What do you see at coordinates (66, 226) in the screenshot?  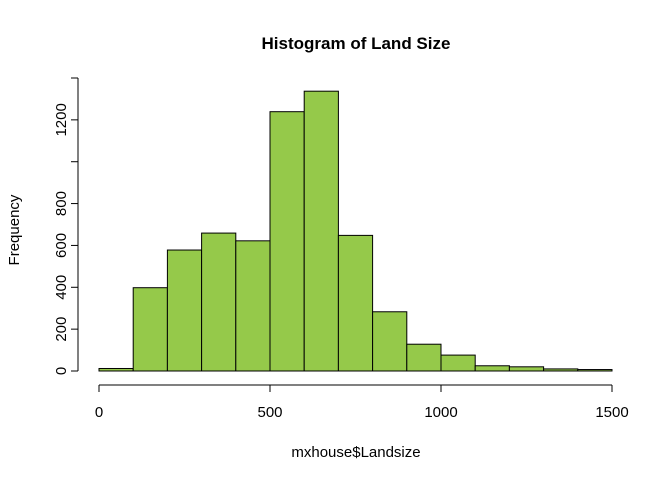 I see `y-axis: 0 200 400 600 800 1200` at bounding box center [66, 226].